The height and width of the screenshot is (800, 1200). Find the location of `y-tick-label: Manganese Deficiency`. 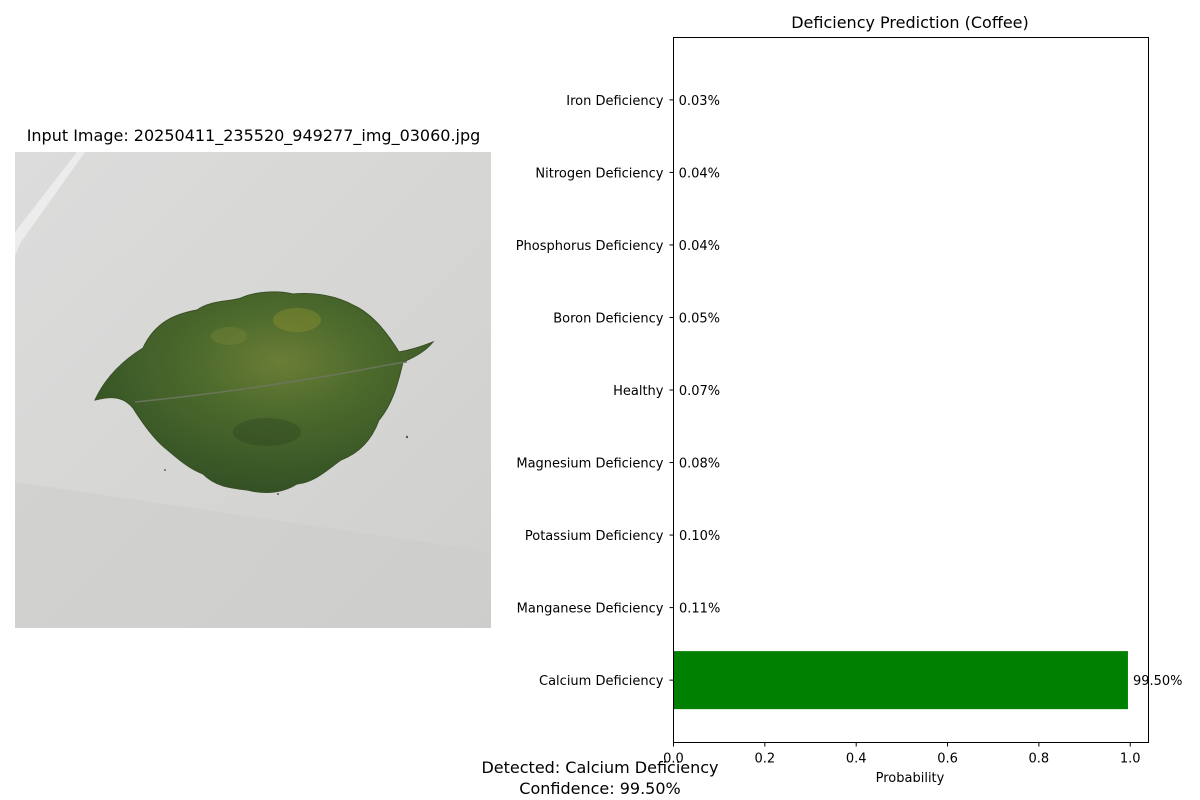

y-tick-label: Manganese Deficiency is located at coordinates (590, 609).